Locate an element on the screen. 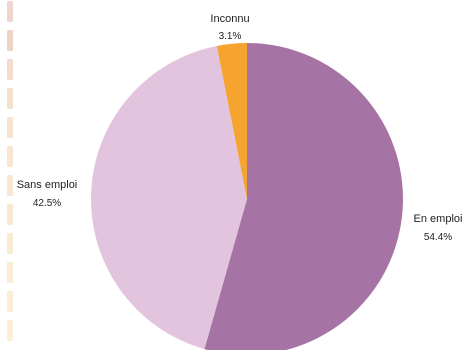 The image size is (467, 350). slice-label: En emploi is located at coordinates (438, 219).